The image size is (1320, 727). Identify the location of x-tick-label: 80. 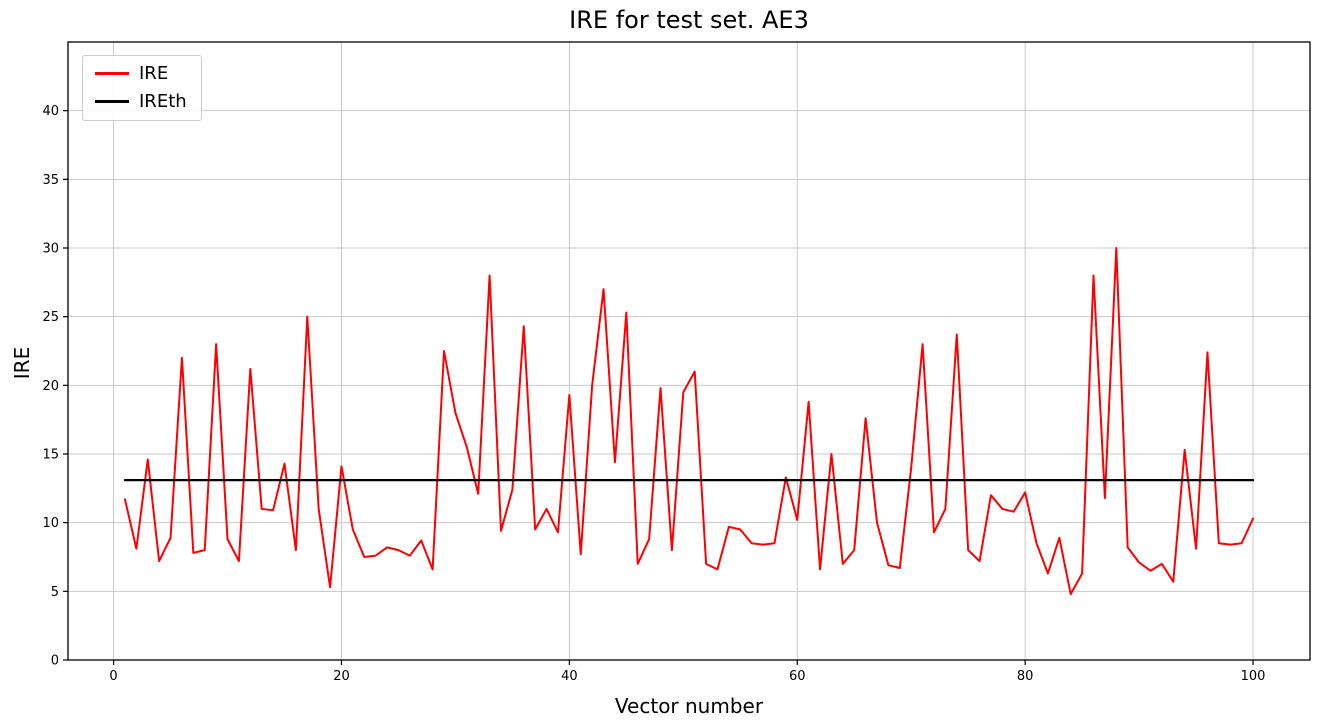
(1025, 676).